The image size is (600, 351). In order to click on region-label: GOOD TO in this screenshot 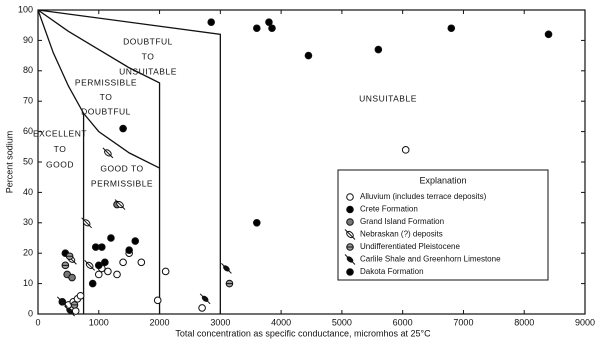, I will do `click(121, 168)`.